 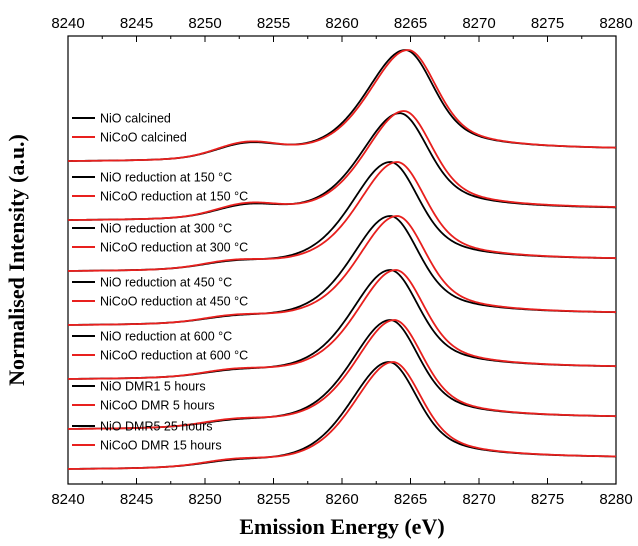 What do you see at coordinates (174, 248) in the screenshot?
I see `legend-label-2-1: NiCoO reduction at 300 °C` at bounding box center [174, 248].